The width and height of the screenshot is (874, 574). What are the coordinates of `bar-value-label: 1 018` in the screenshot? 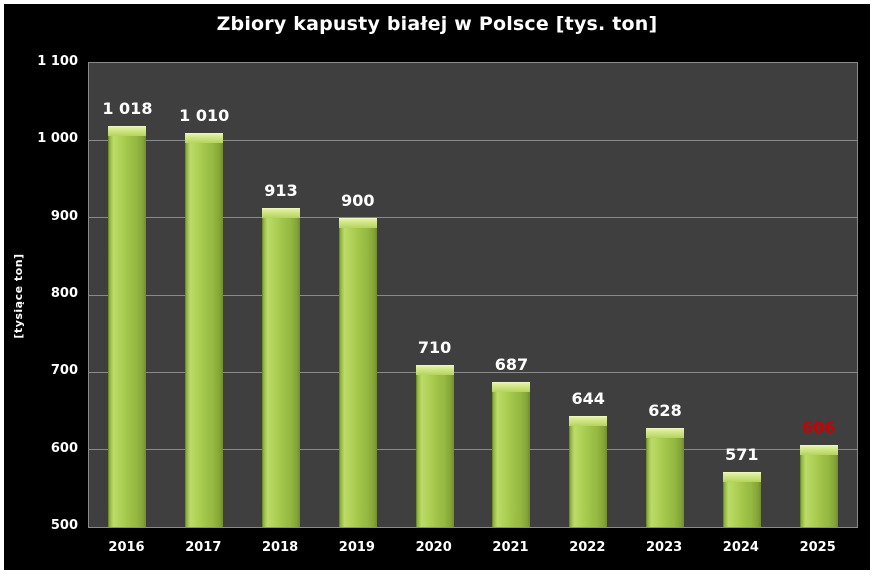 It's located at (127, 109).